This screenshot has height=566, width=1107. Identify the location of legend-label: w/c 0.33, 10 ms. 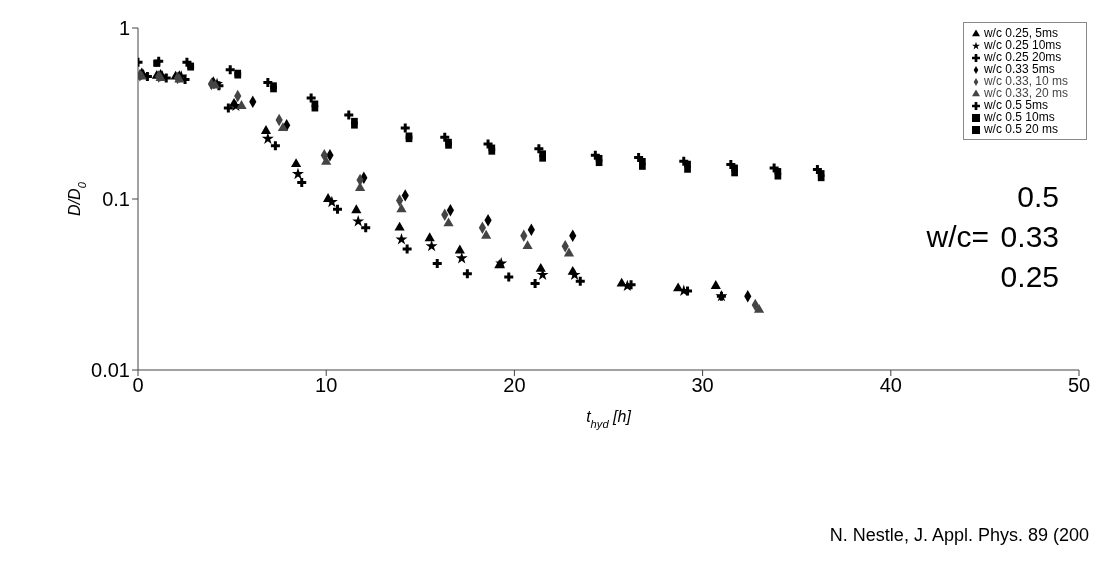
(1025, 81).